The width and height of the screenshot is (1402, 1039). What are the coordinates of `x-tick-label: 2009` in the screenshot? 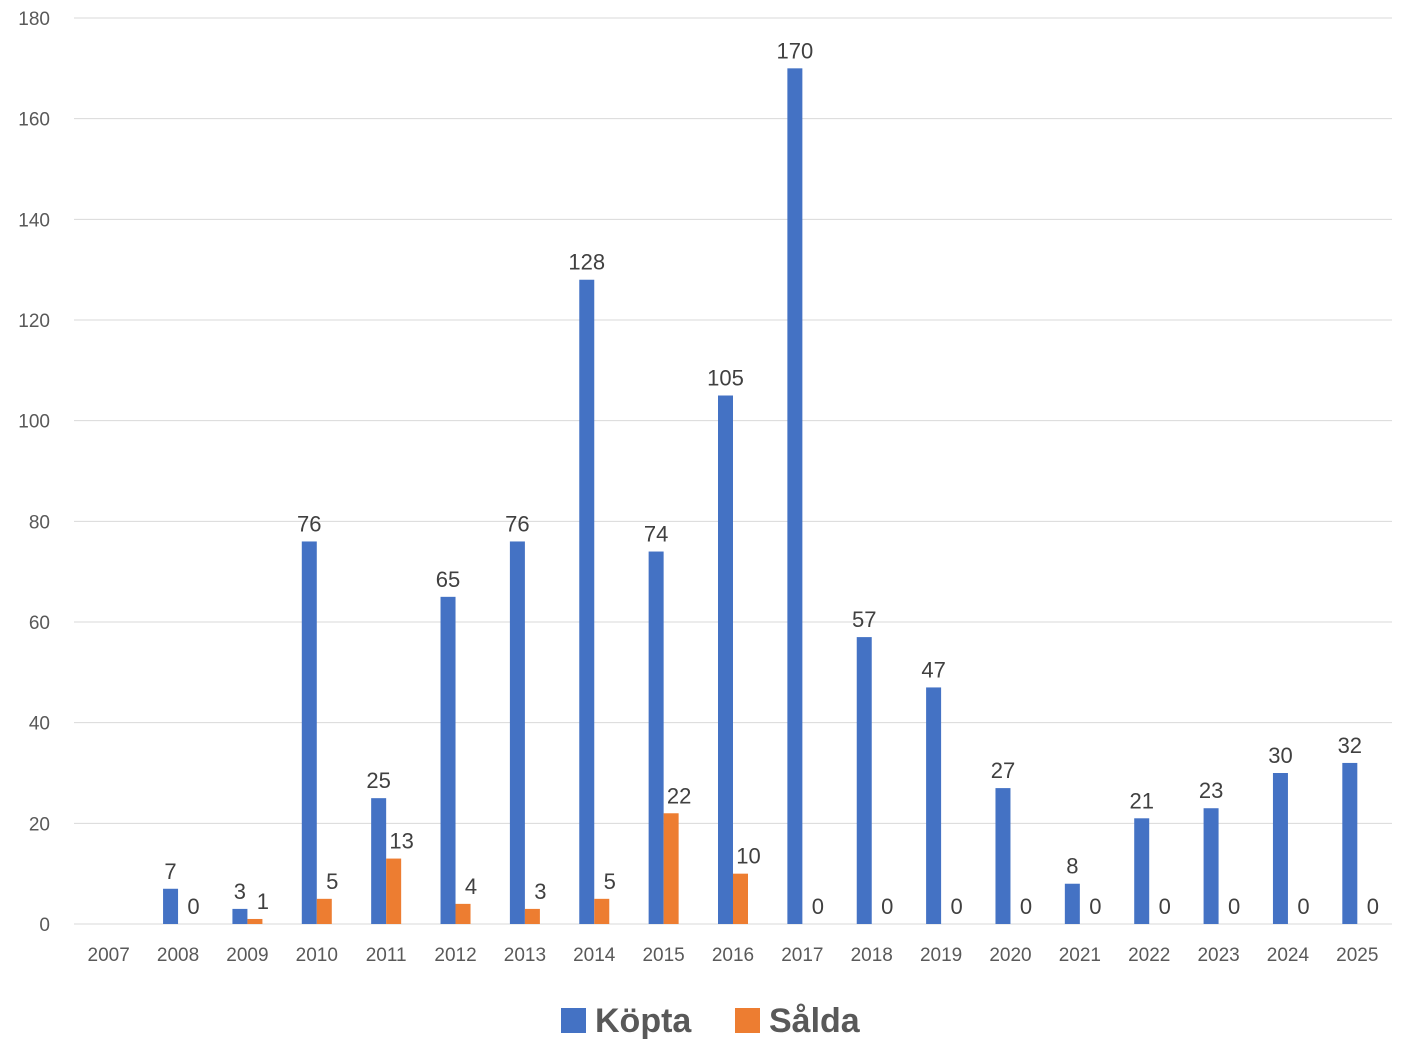 It's located at (247, 955).